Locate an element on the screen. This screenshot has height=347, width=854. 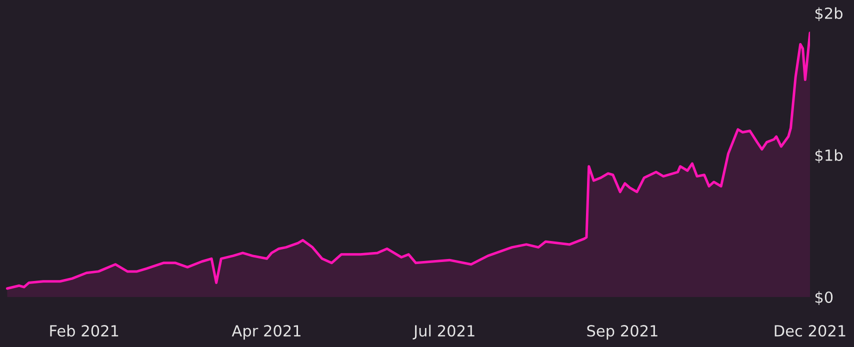
x-tick-label: Sep 2021 is located at coordinates (622, 332).